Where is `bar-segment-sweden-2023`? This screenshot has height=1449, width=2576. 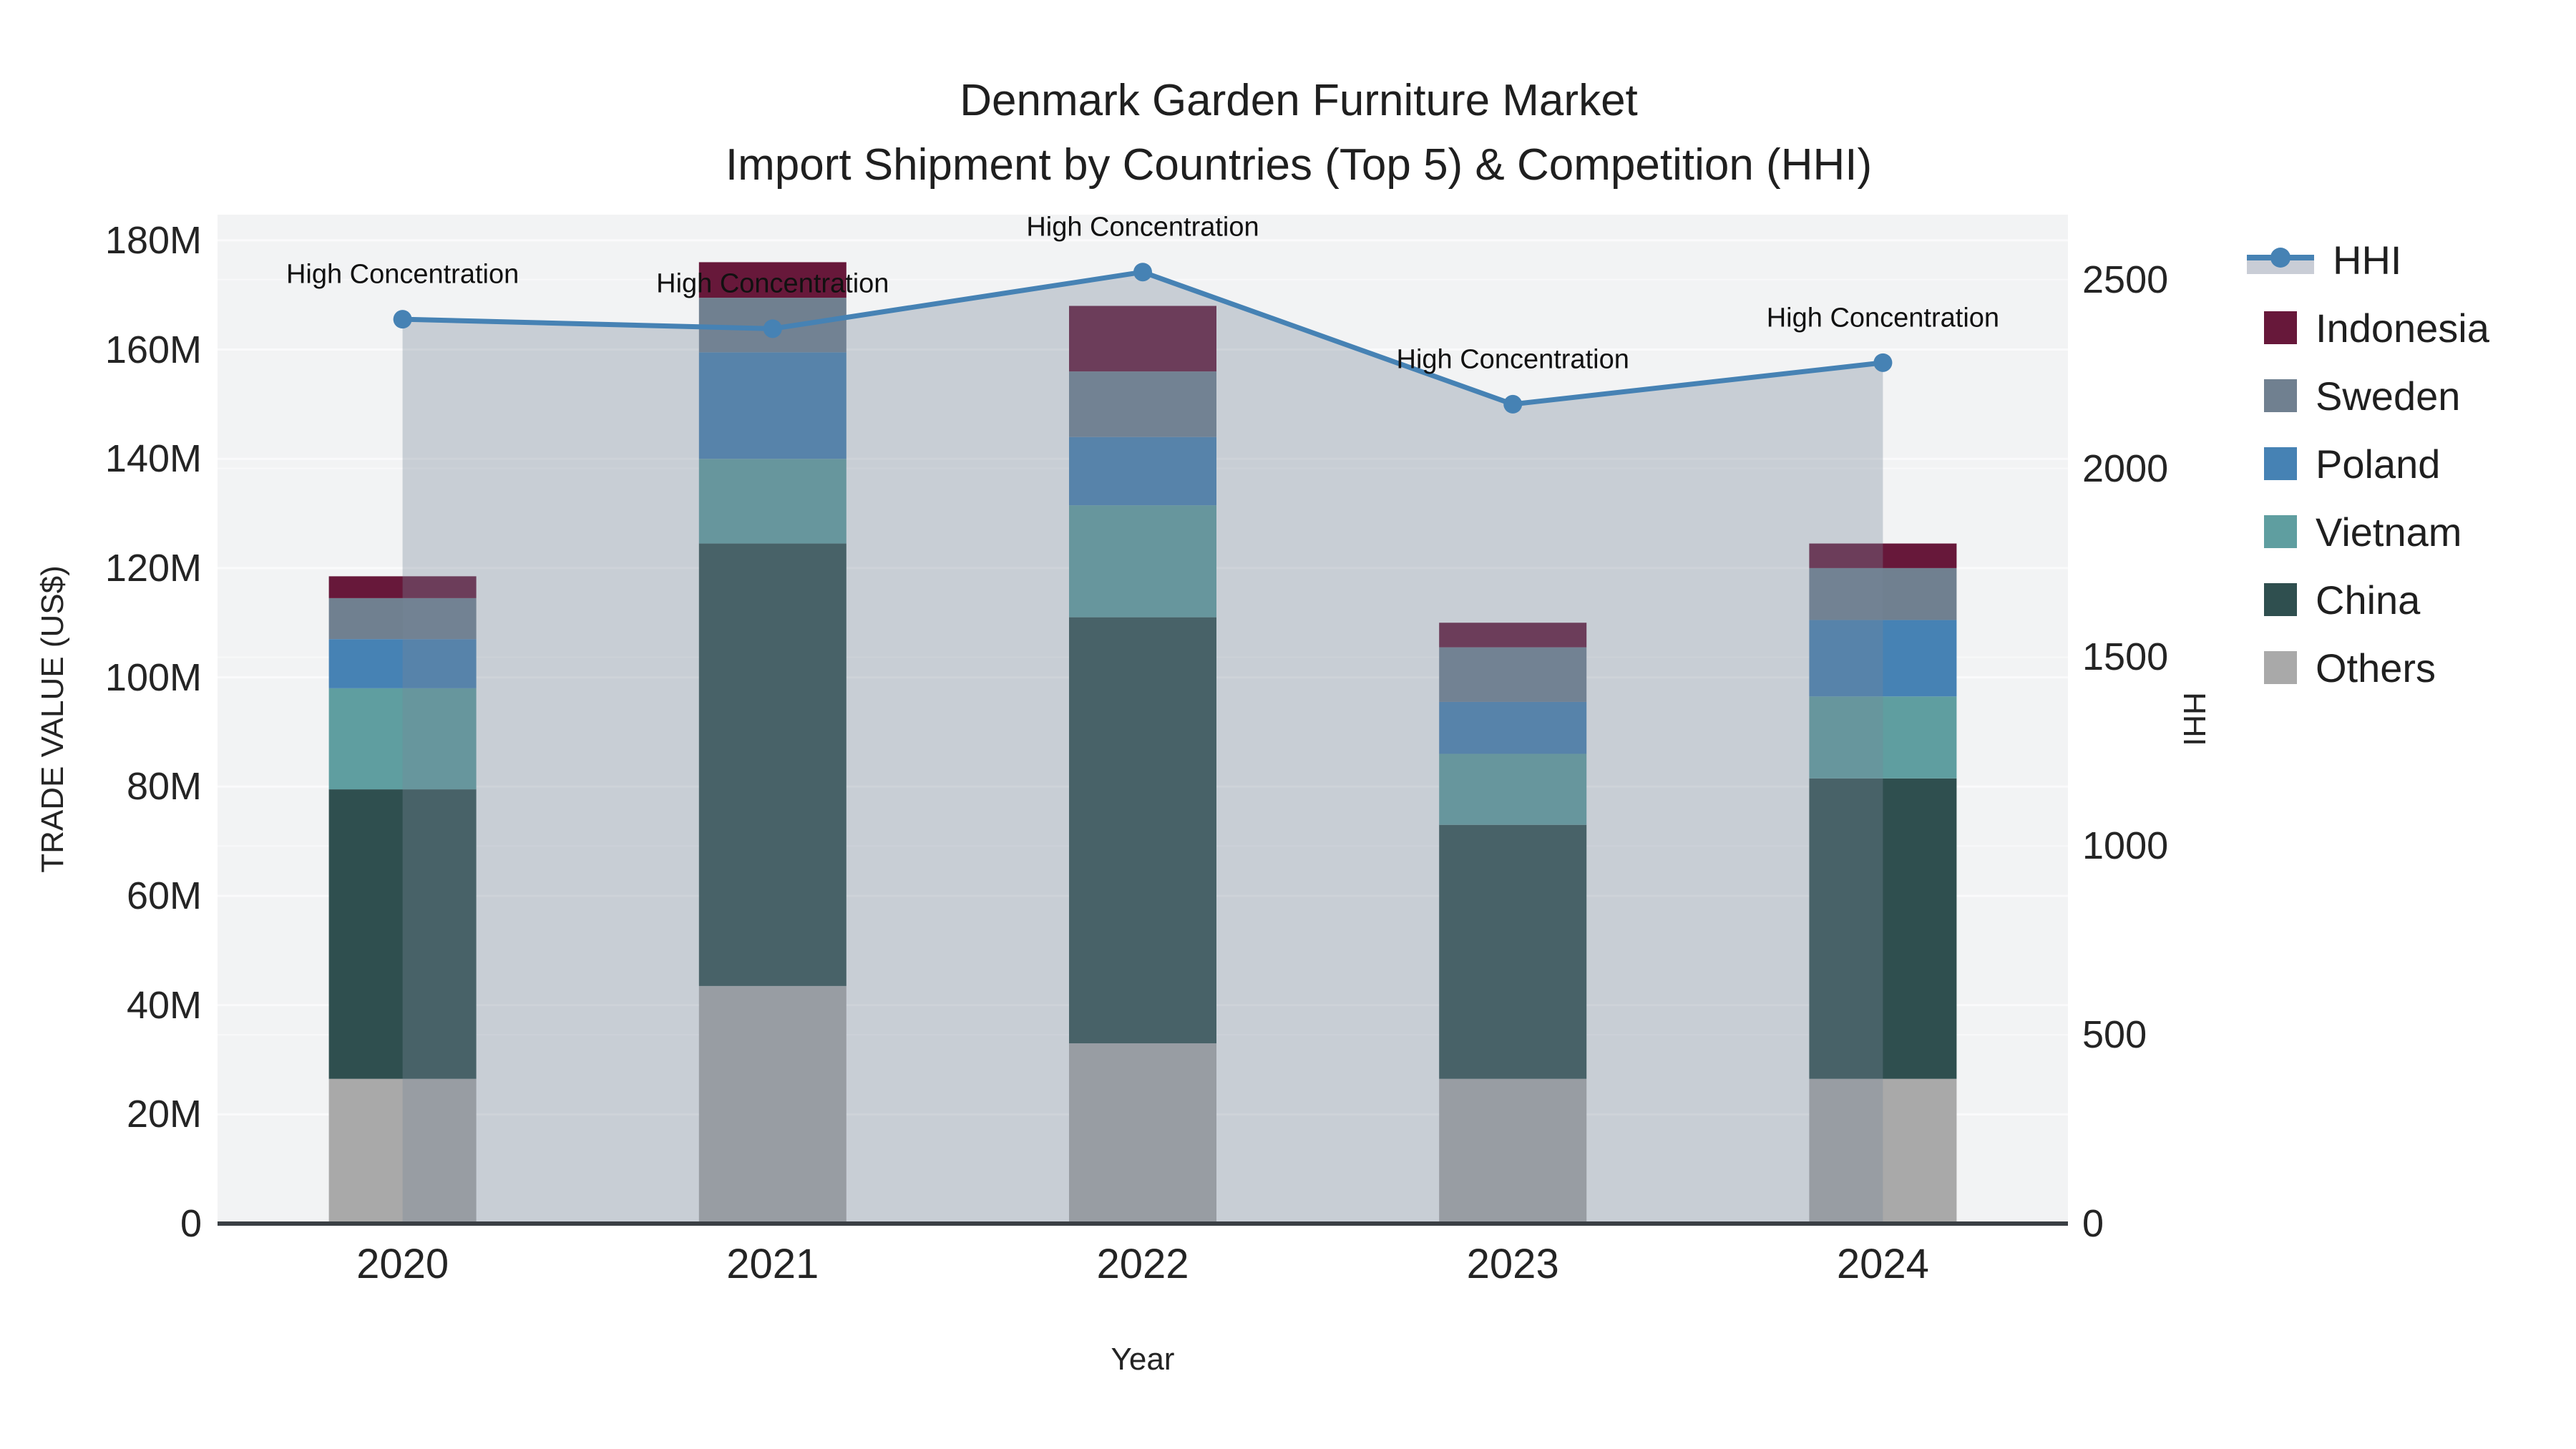
bar-segment-sweden-2023 is located at coordinates (1513, 674).